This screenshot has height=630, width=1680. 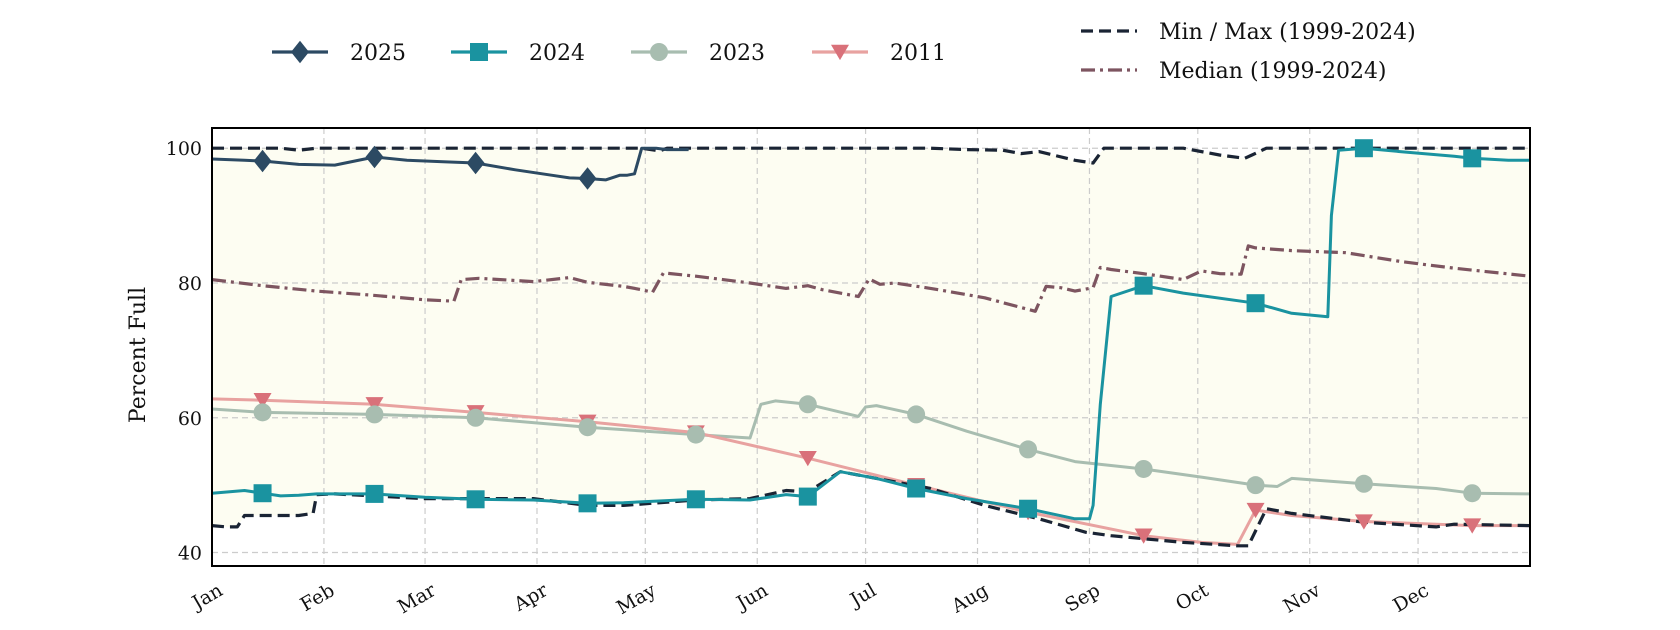 What do you see at coordinates (1082, 597) in the screenshot?
I see `x-tick-label: Sep` at bounding box center [1082, 597].